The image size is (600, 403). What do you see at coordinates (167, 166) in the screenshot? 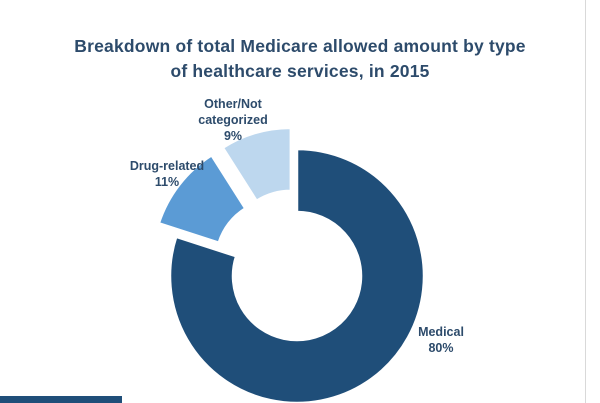
I see `slice-label-drug-related: Drug-related` at bounding box center [167, 166].